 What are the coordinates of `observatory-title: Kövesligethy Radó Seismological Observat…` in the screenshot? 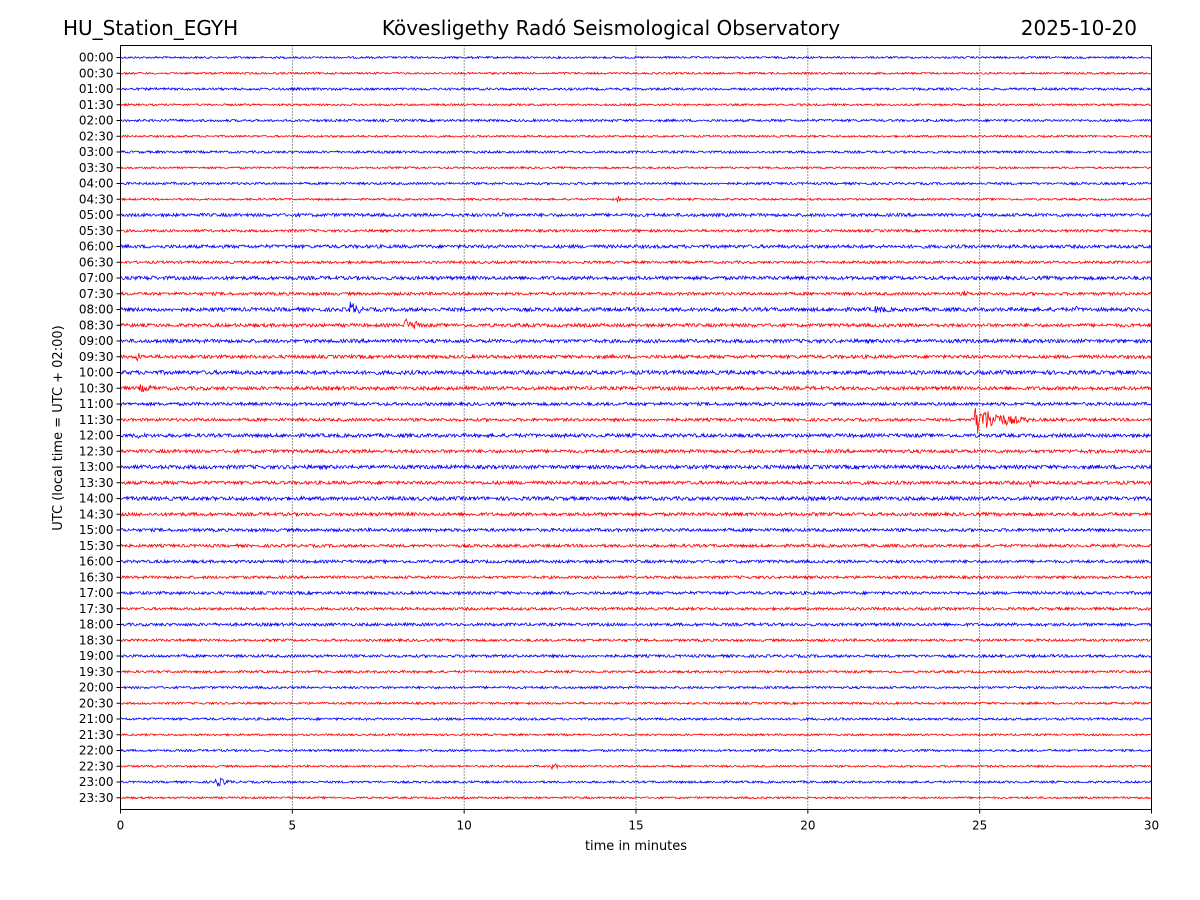 It's located at (611, 28).